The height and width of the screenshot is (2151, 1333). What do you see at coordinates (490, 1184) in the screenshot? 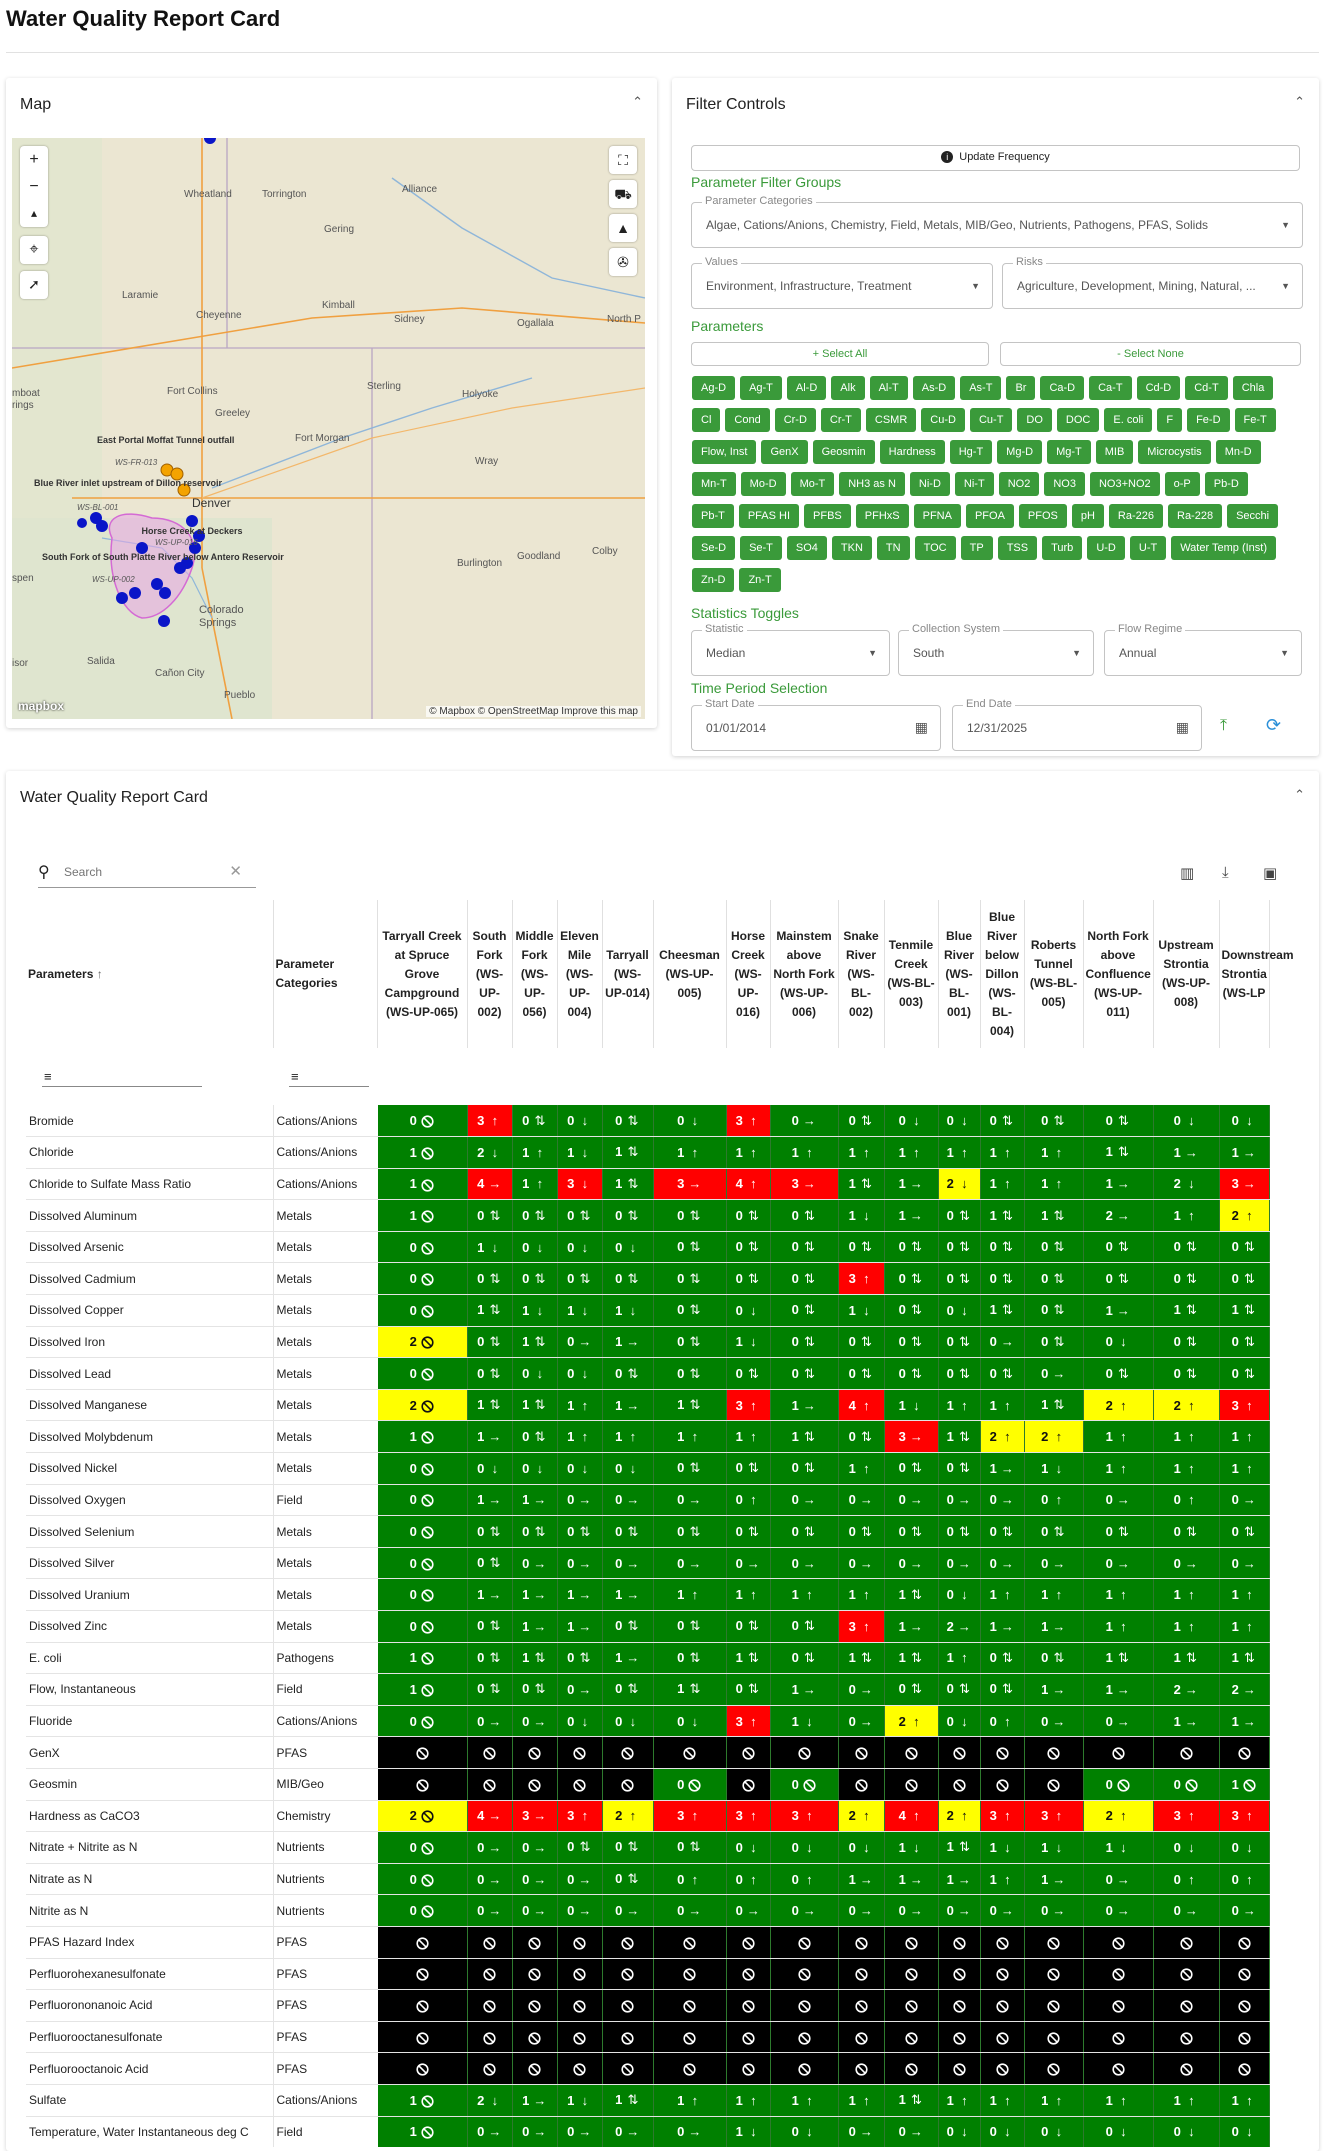
I see `score-cell: 4 →` at bounding box center [490, 1184].